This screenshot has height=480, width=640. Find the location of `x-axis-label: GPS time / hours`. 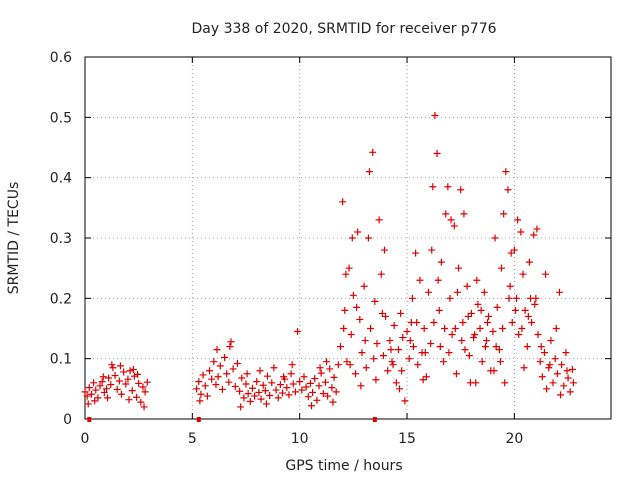

x-axis-label: GPS time / hours is located at coordinates (343, 466).